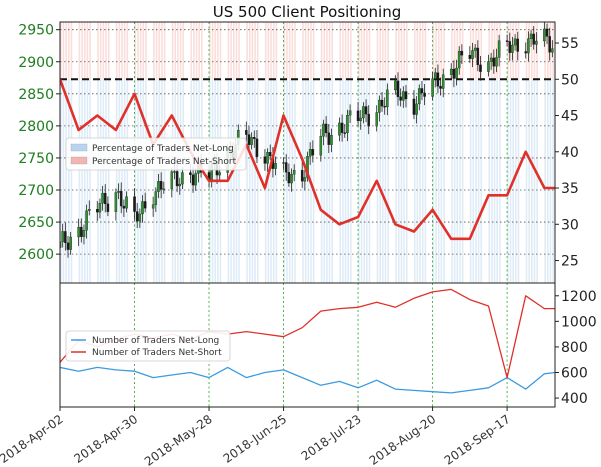 This screenshot has width=601, height=467. What do you see at coordinates (36, 191) in the screenshot?
I see `price-tick-label: 2700` at bounding box center [36, 191].